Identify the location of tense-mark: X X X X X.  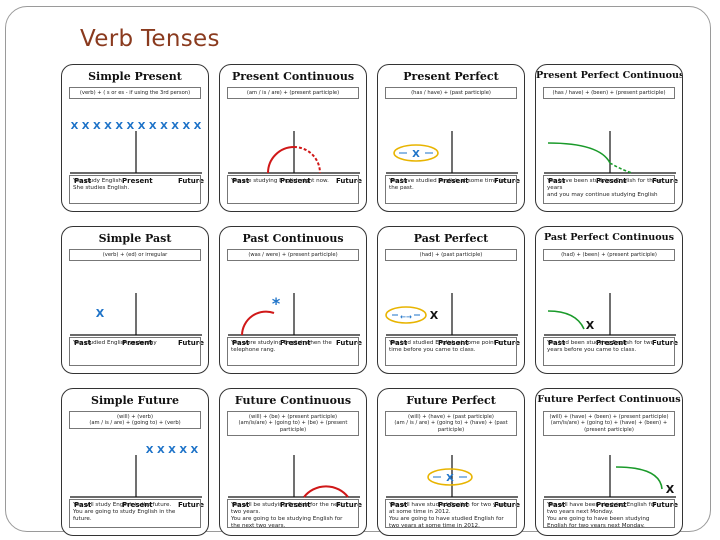
(172, 450).